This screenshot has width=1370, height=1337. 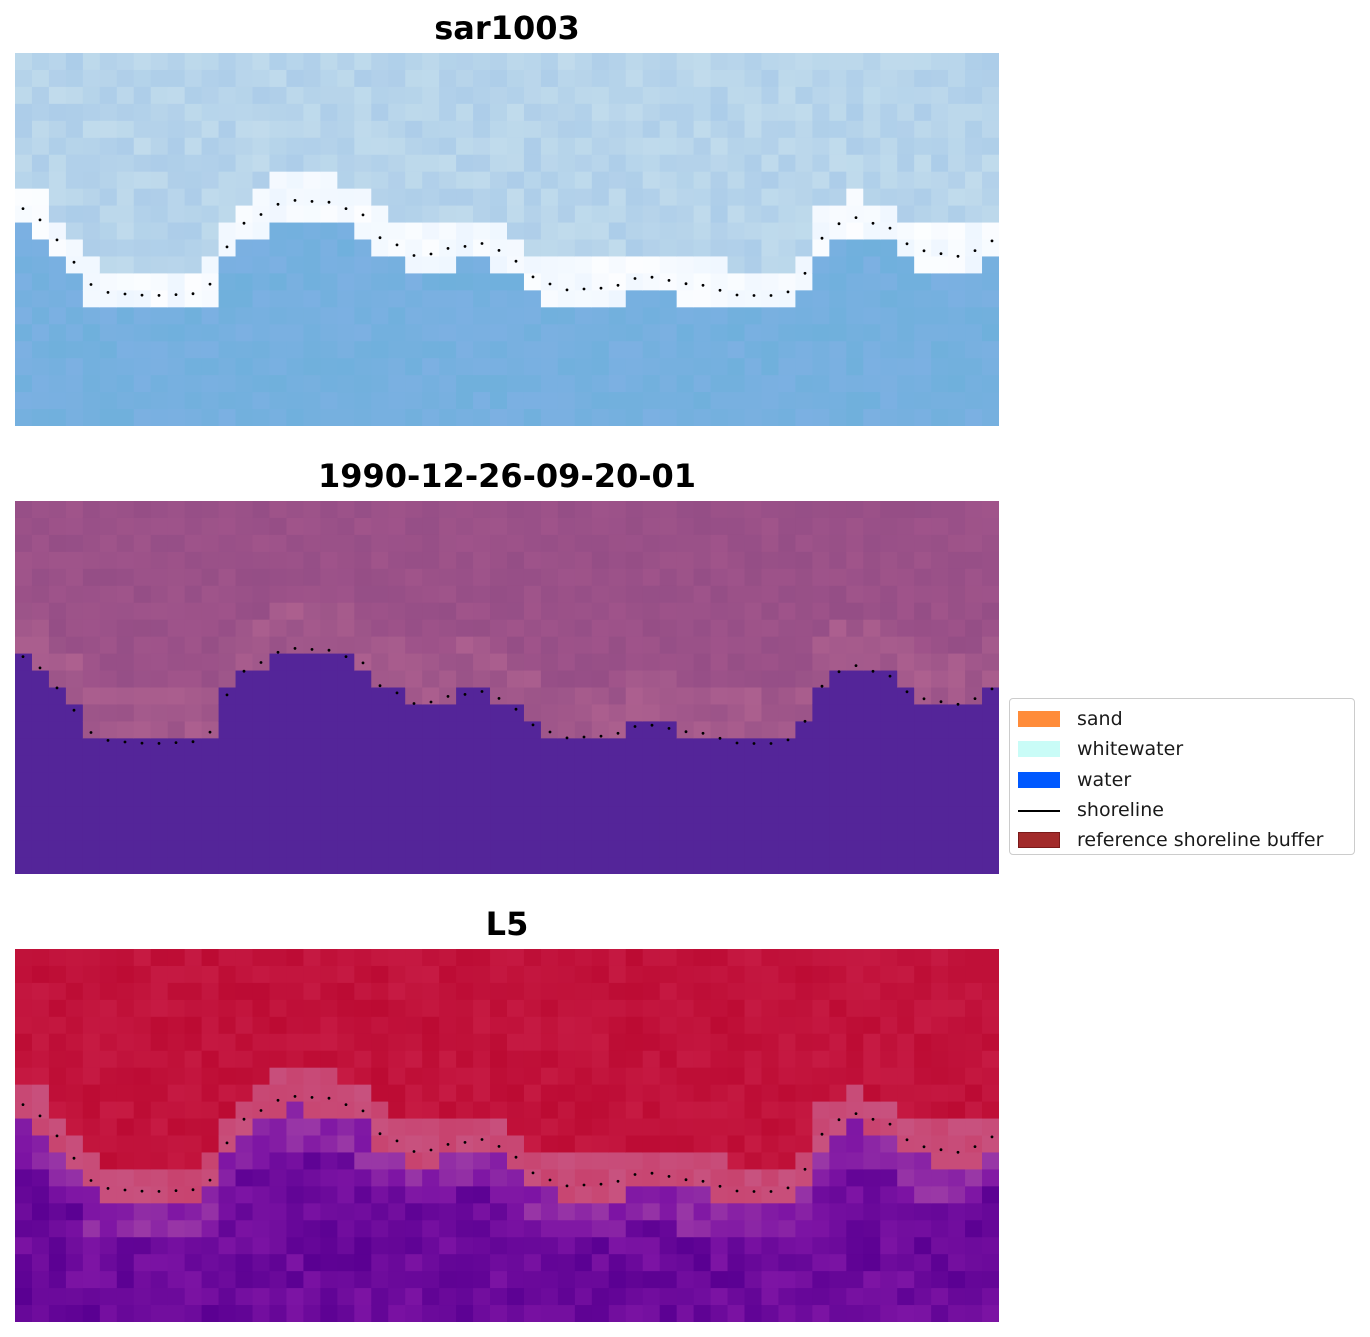 What do you see at coordinates (507, 476) in the screenshot?
I see `panel-title-date: 1990-12-26-09-20-01` at bounding box center [507, 476].